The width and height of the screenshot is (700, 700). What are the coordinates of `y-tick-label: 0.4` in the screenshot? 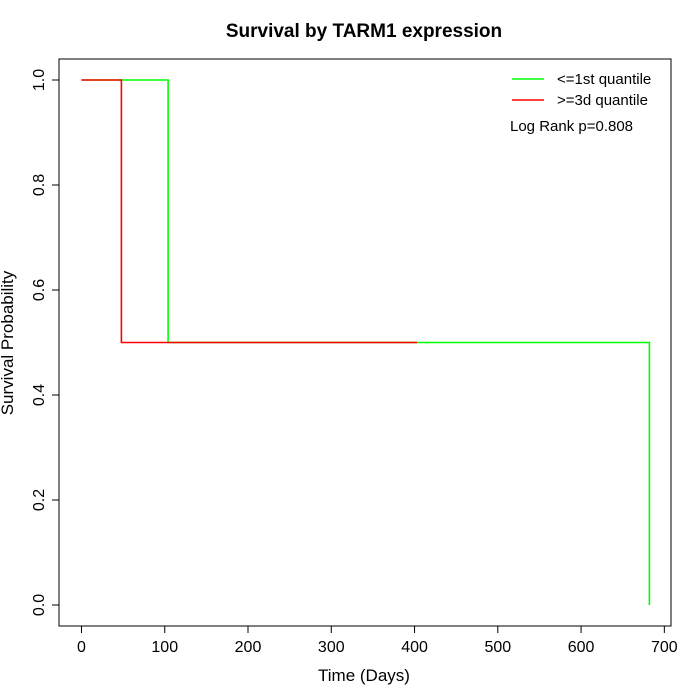 It's located at (39, 395).